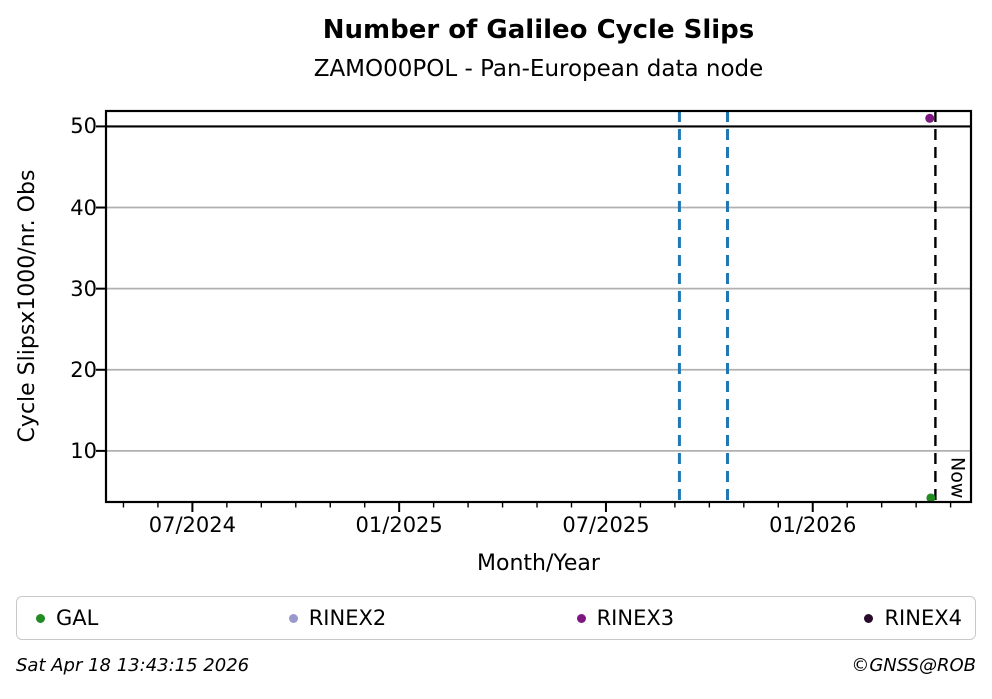  Describe the element at coordinates (913, 665) in the screenshot. I see `copyright: ©GNSS@ROB` at that location.